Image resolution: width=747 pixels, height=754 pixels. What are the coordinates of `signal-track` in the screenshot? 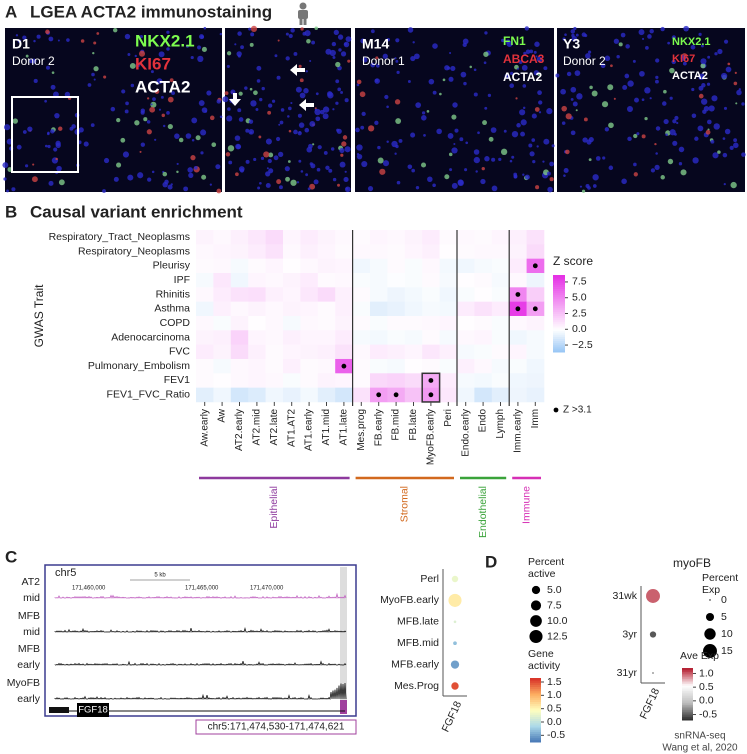 It's located at (200, 663).